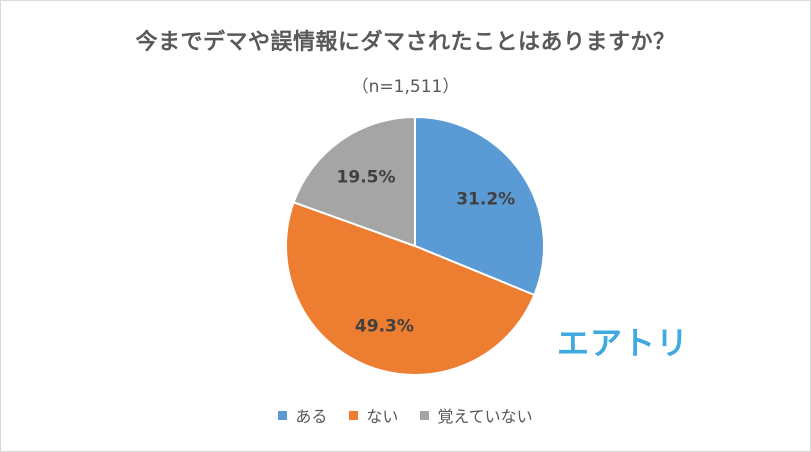 The height and width of the screenshot is (452, 811). Describe the element at coordinates (405, 87) in the screenshot. I see `chart-subtitle: （n=1,511）` at that location.